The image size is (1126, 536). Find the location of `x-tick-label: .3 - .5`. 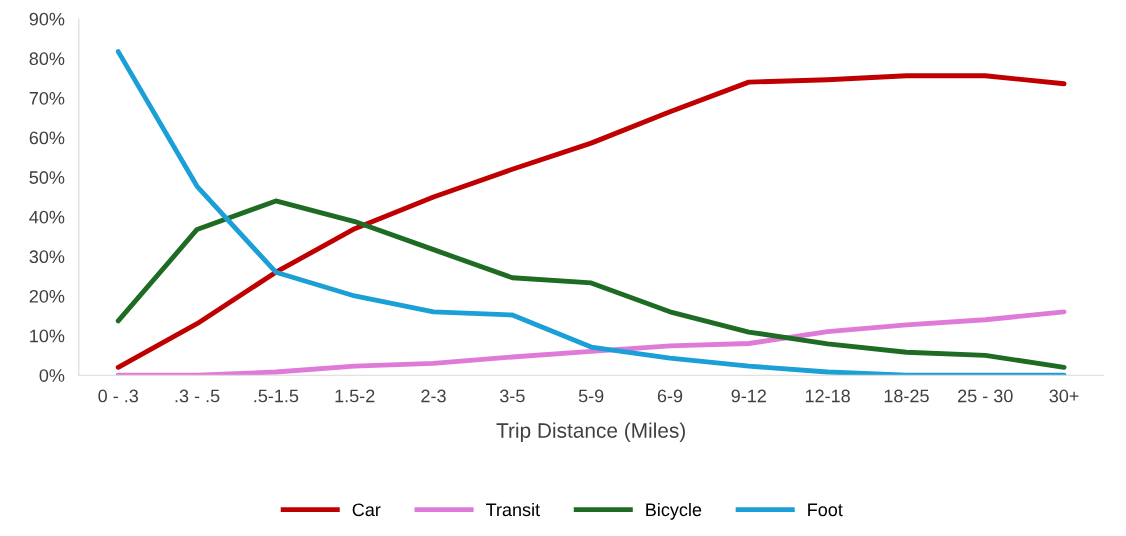

x-tick-label: .3 - .5 is located at coordinates (197, 396).